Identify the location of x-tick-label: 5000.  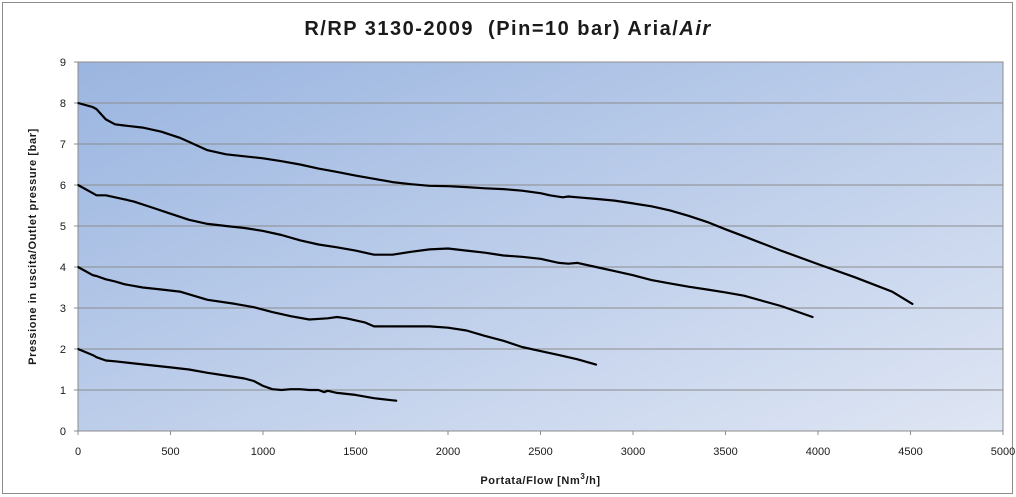
(1003, 452).